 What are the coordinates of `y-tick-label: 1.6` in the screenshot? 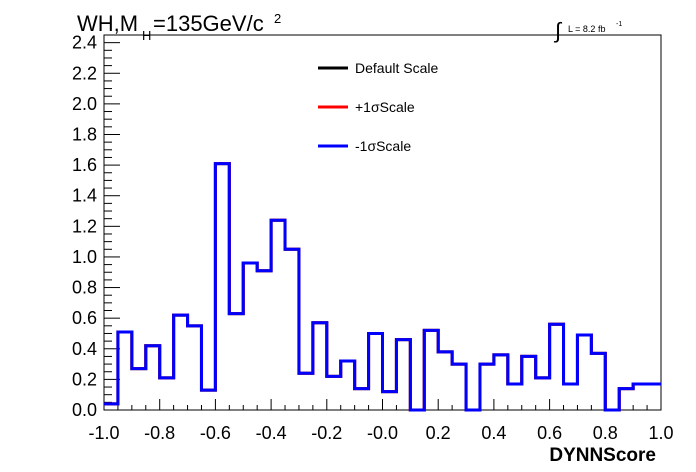 It's located at (84, 165).